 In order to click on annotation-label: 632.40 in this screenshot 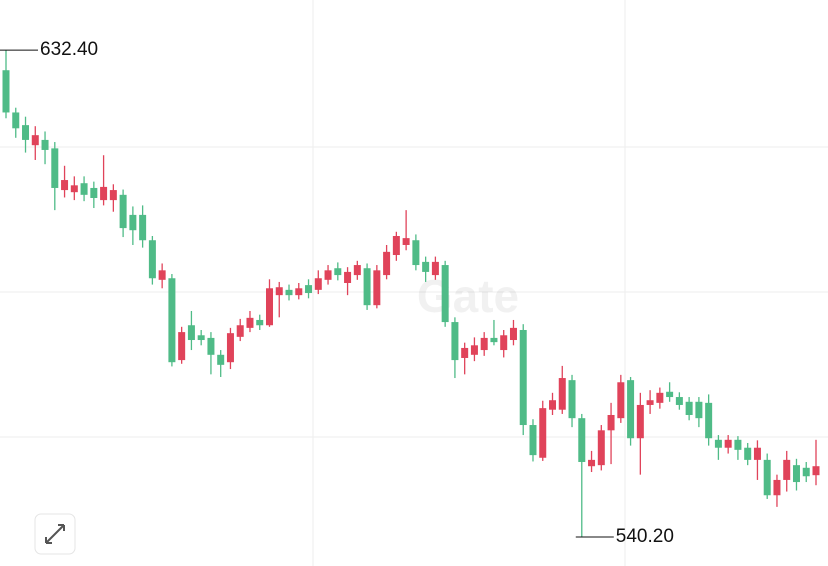, I will do `click(69, 49)`.